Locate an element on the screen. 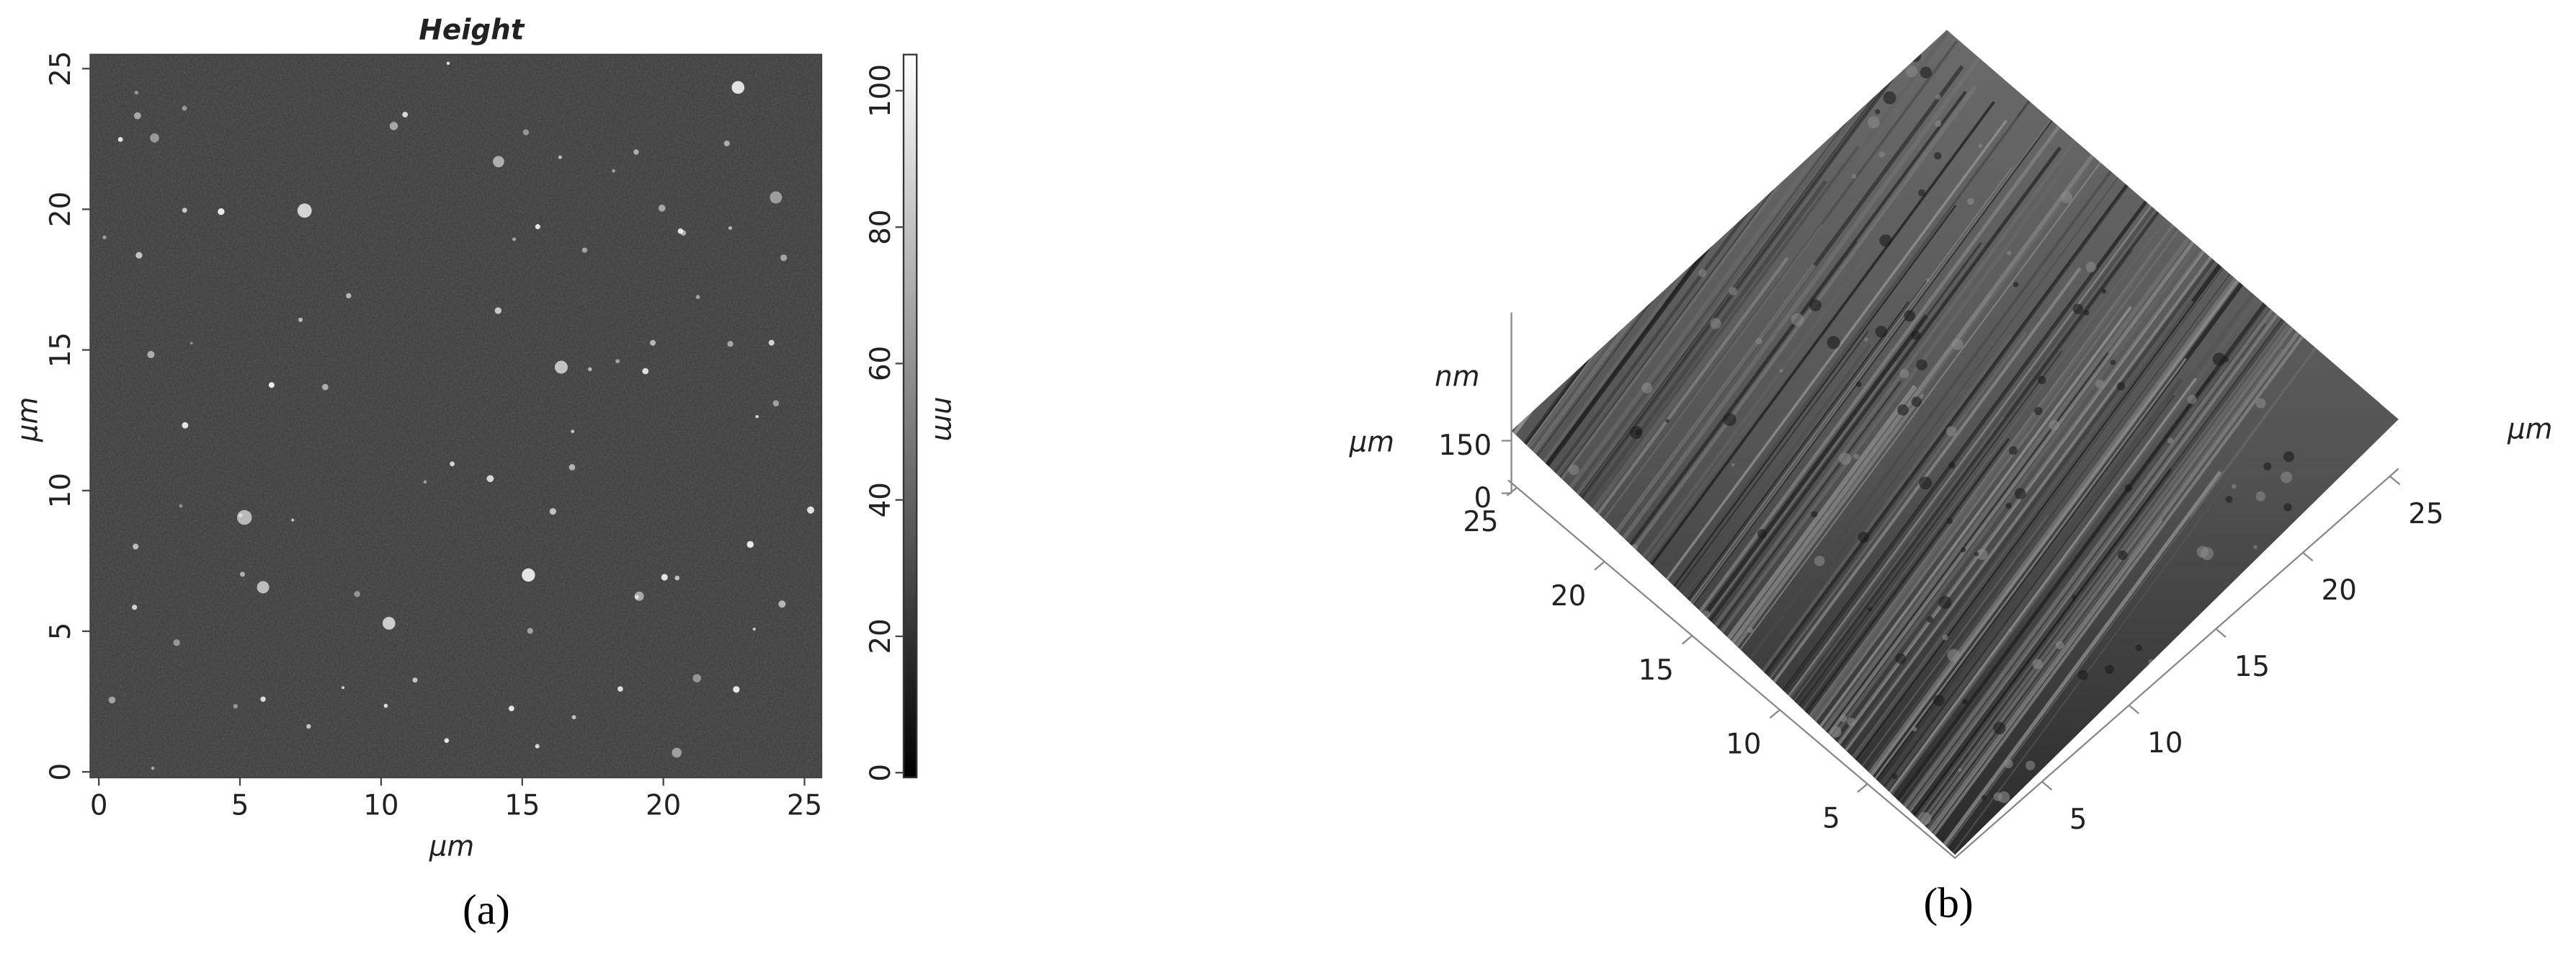 This screenshot has width=2576, height=975. y-axis-label: μm is located at coordinates (28, 420).